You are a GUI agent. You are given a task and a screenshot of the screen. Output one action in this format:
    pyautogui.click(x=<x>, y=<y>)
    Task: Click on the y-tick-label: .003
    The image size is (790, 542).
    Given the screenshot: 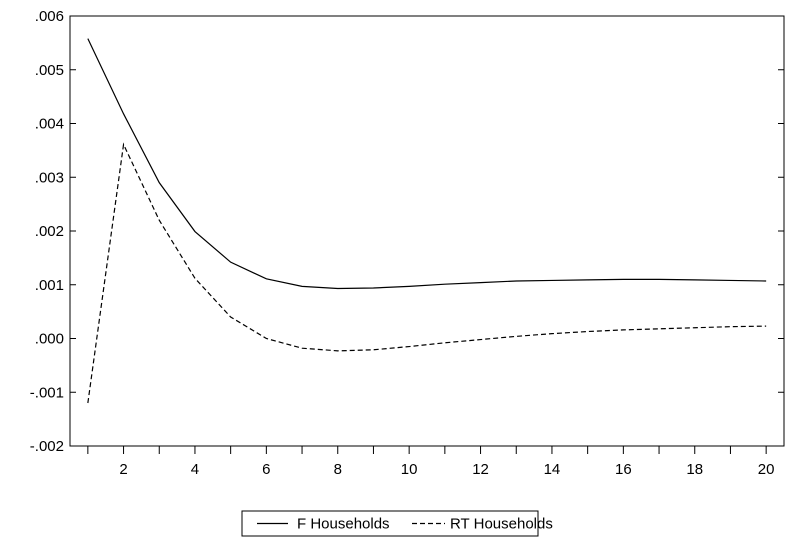 What is the action you would take?
    pyautogui.click(x=49, y=177)
    